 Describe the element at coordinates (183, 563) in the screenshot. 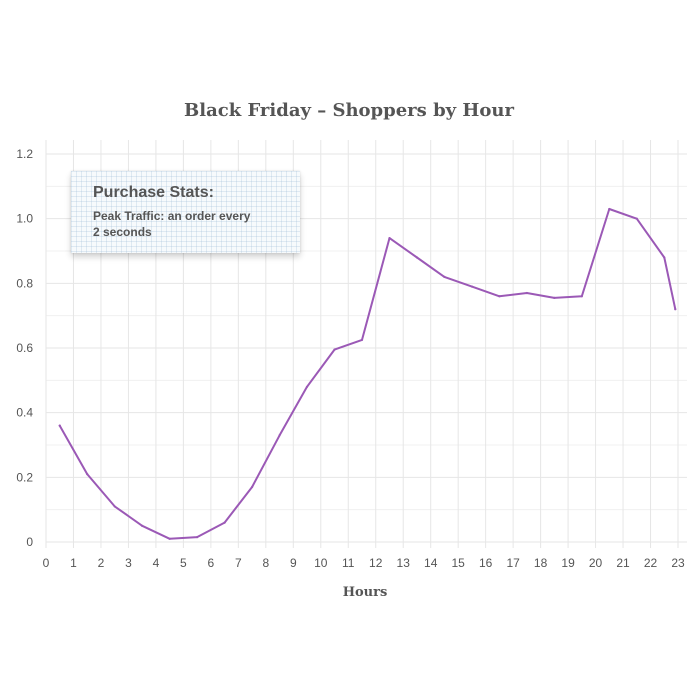

I see `x-tick-label: 5` at that location.